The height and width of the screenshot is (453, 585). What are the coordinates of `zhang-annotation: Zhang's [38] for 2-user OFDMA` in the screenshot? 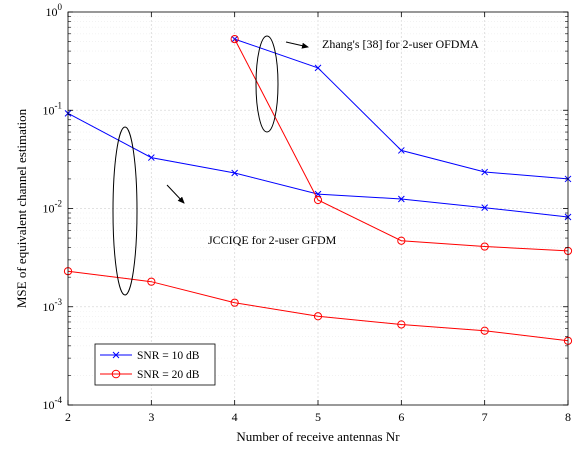 It's located at (400, 44).